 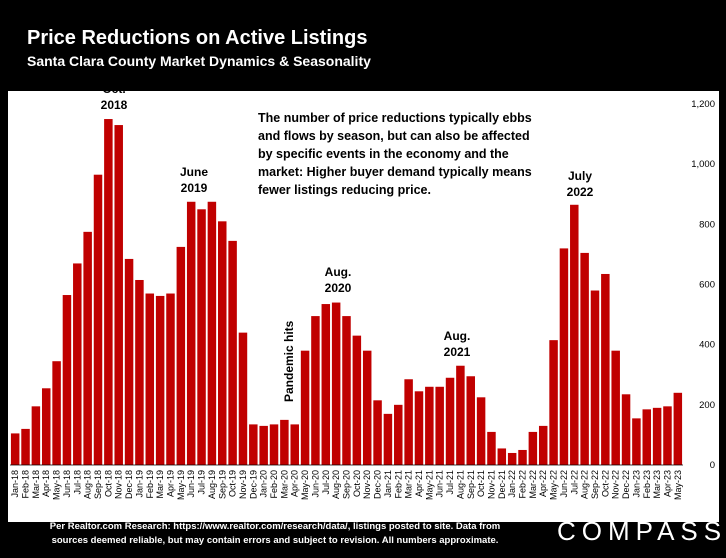 What do you see at coordinates (574, 482) in the screenshot?
I see `x-tick-label: Jul-22` at bounding box center [574, 482].